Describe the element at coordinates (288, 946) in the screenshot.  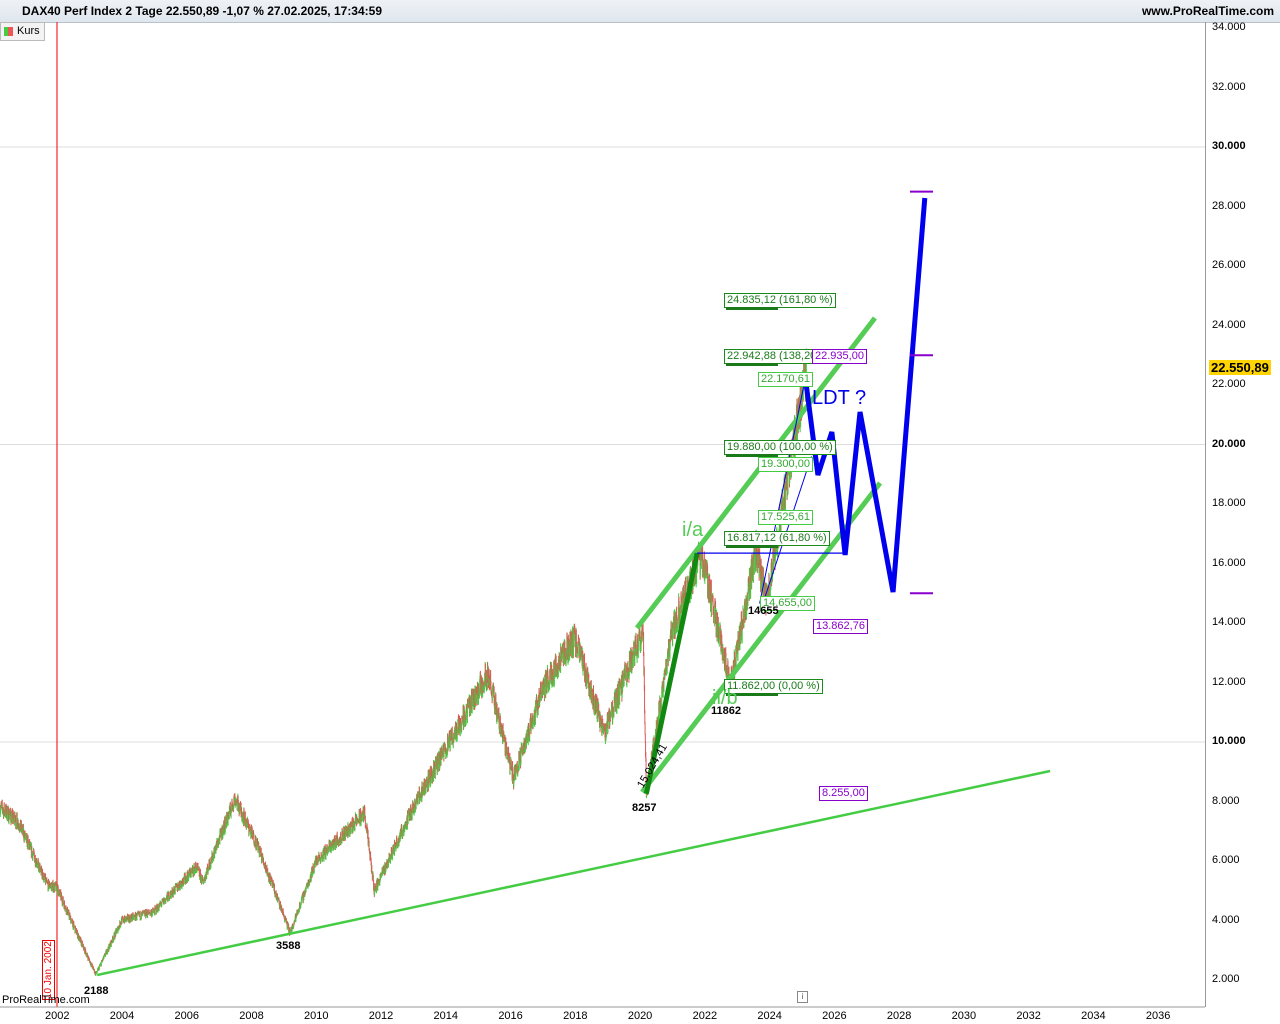
I see `low-label: 3588` at that location.